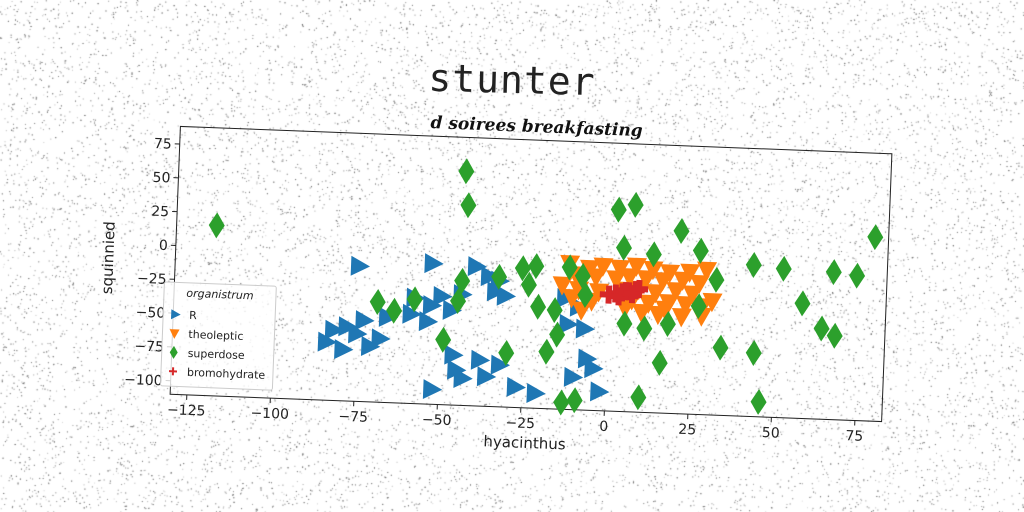  I want to click on x-tick-label: −125, so click(186, 410).